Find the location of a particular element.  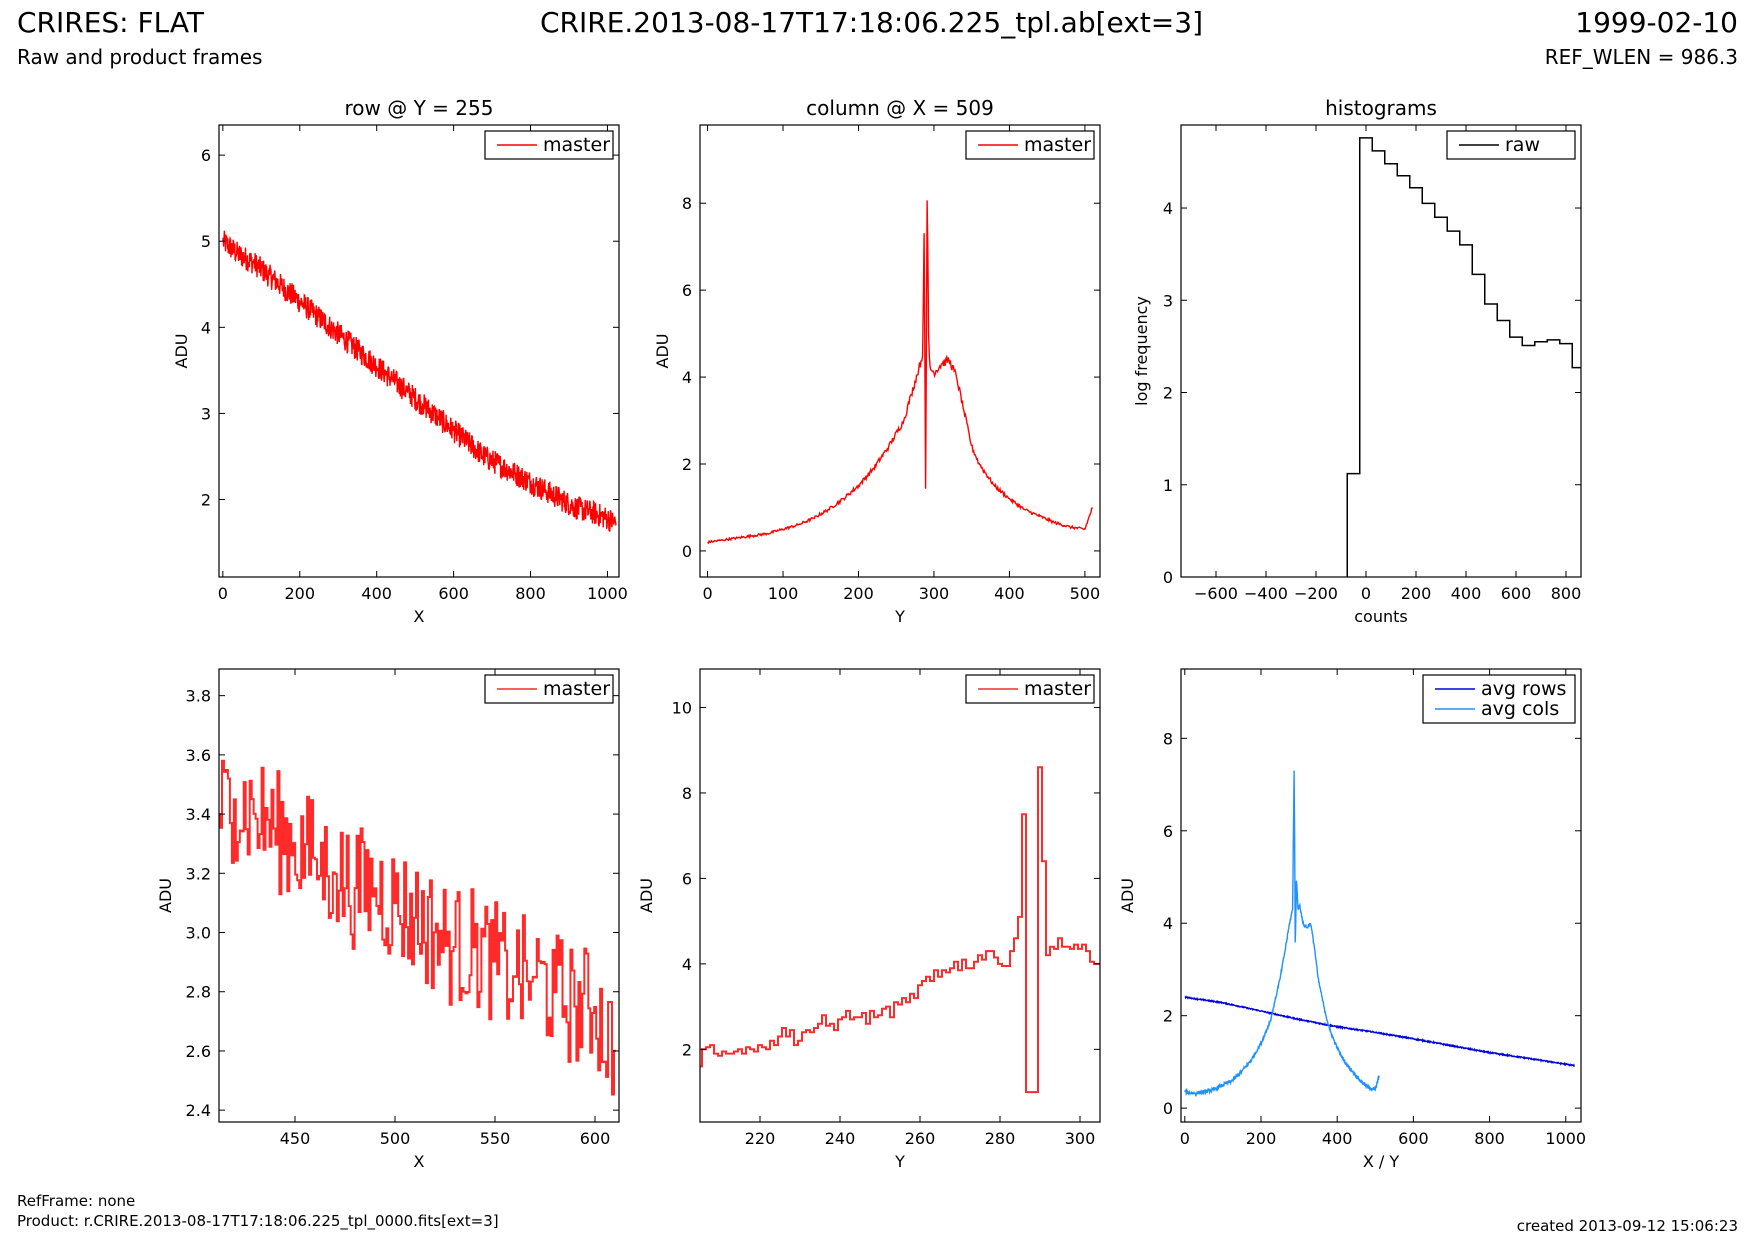

y-tick-label: 5 is located at coordinates (206, 241).